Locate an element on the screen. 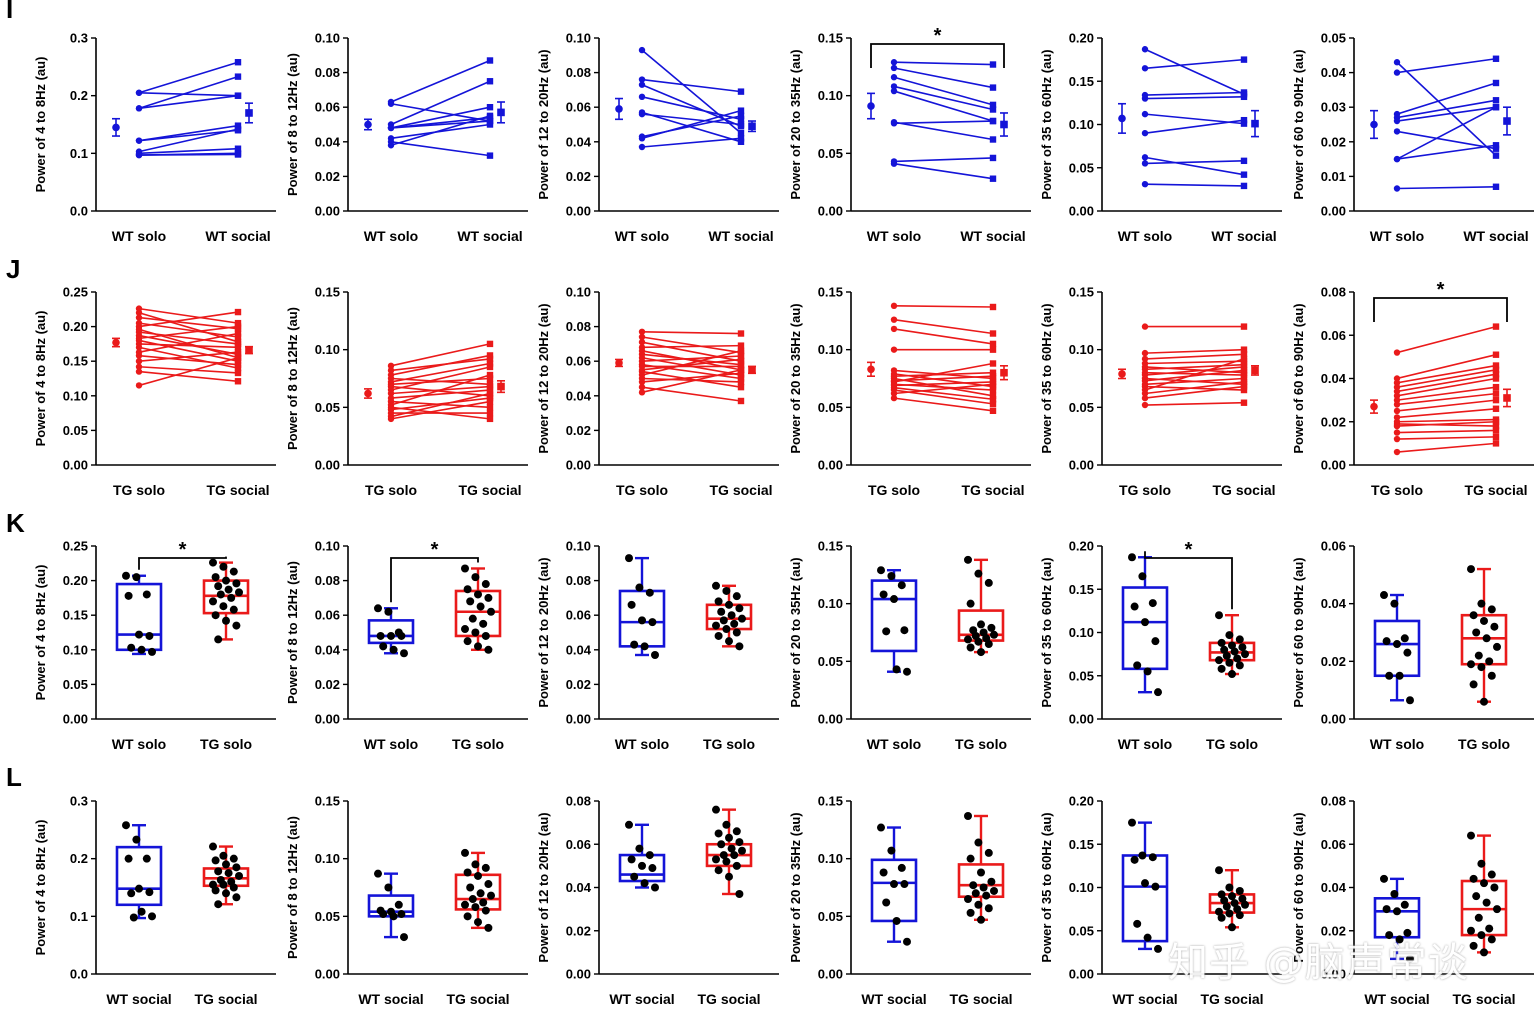  y-tick-label: 0.0 is located at coordinates (79, 974).